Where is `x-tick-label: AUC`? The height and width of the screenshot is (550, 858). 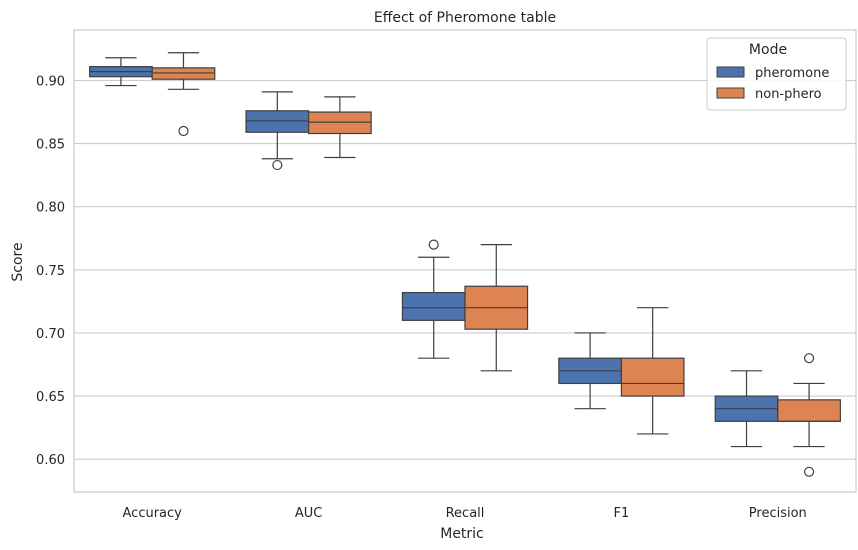 x-tick-label: AUC is located at coordinates (309, 513).